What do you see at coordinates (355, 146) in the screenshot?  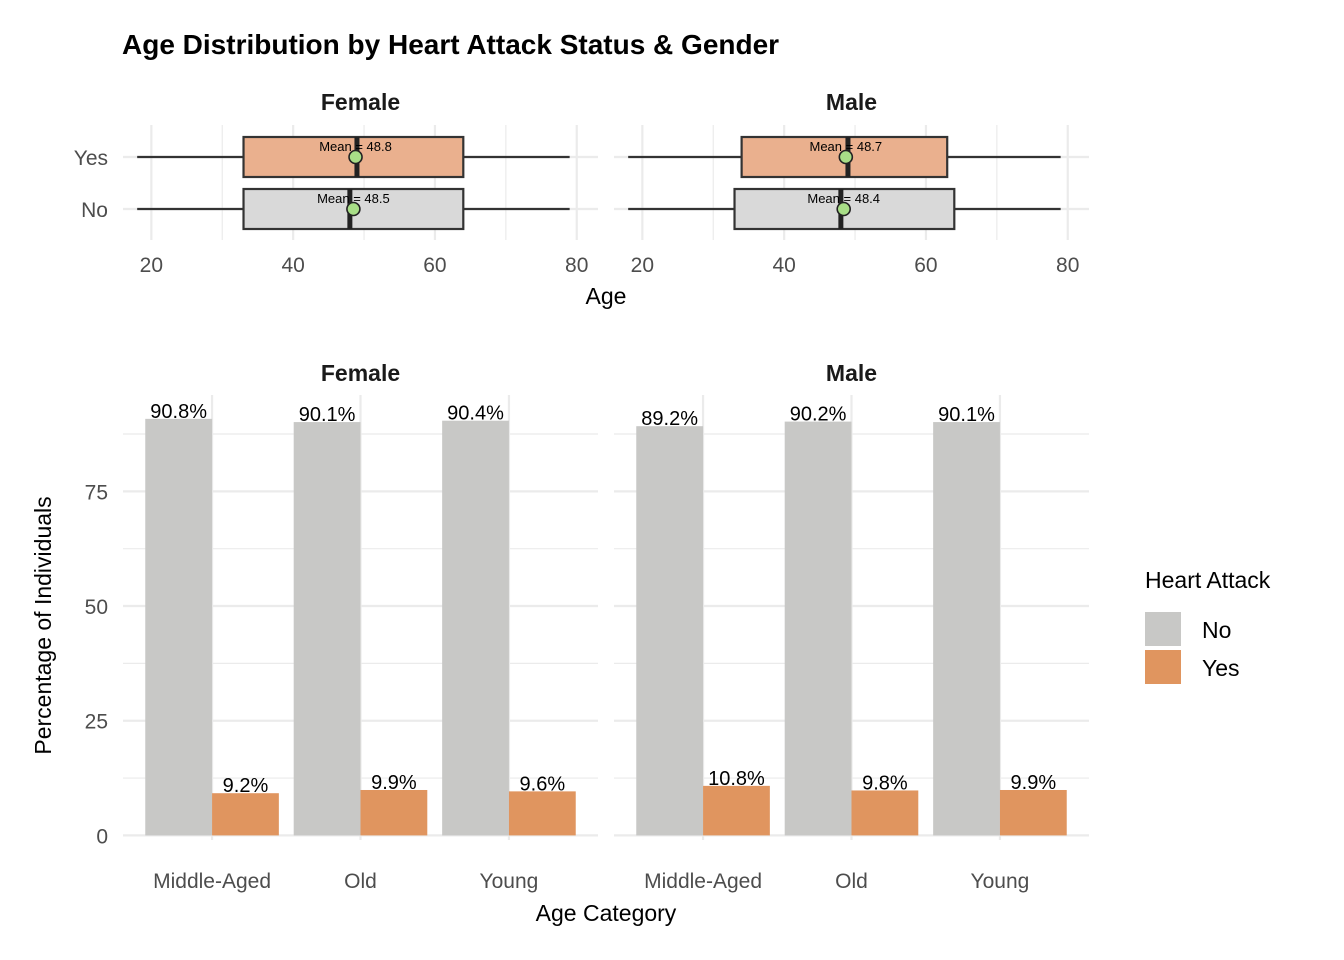 I see `mean-label: Mean = 48.8` at bounding box center [355, 146].